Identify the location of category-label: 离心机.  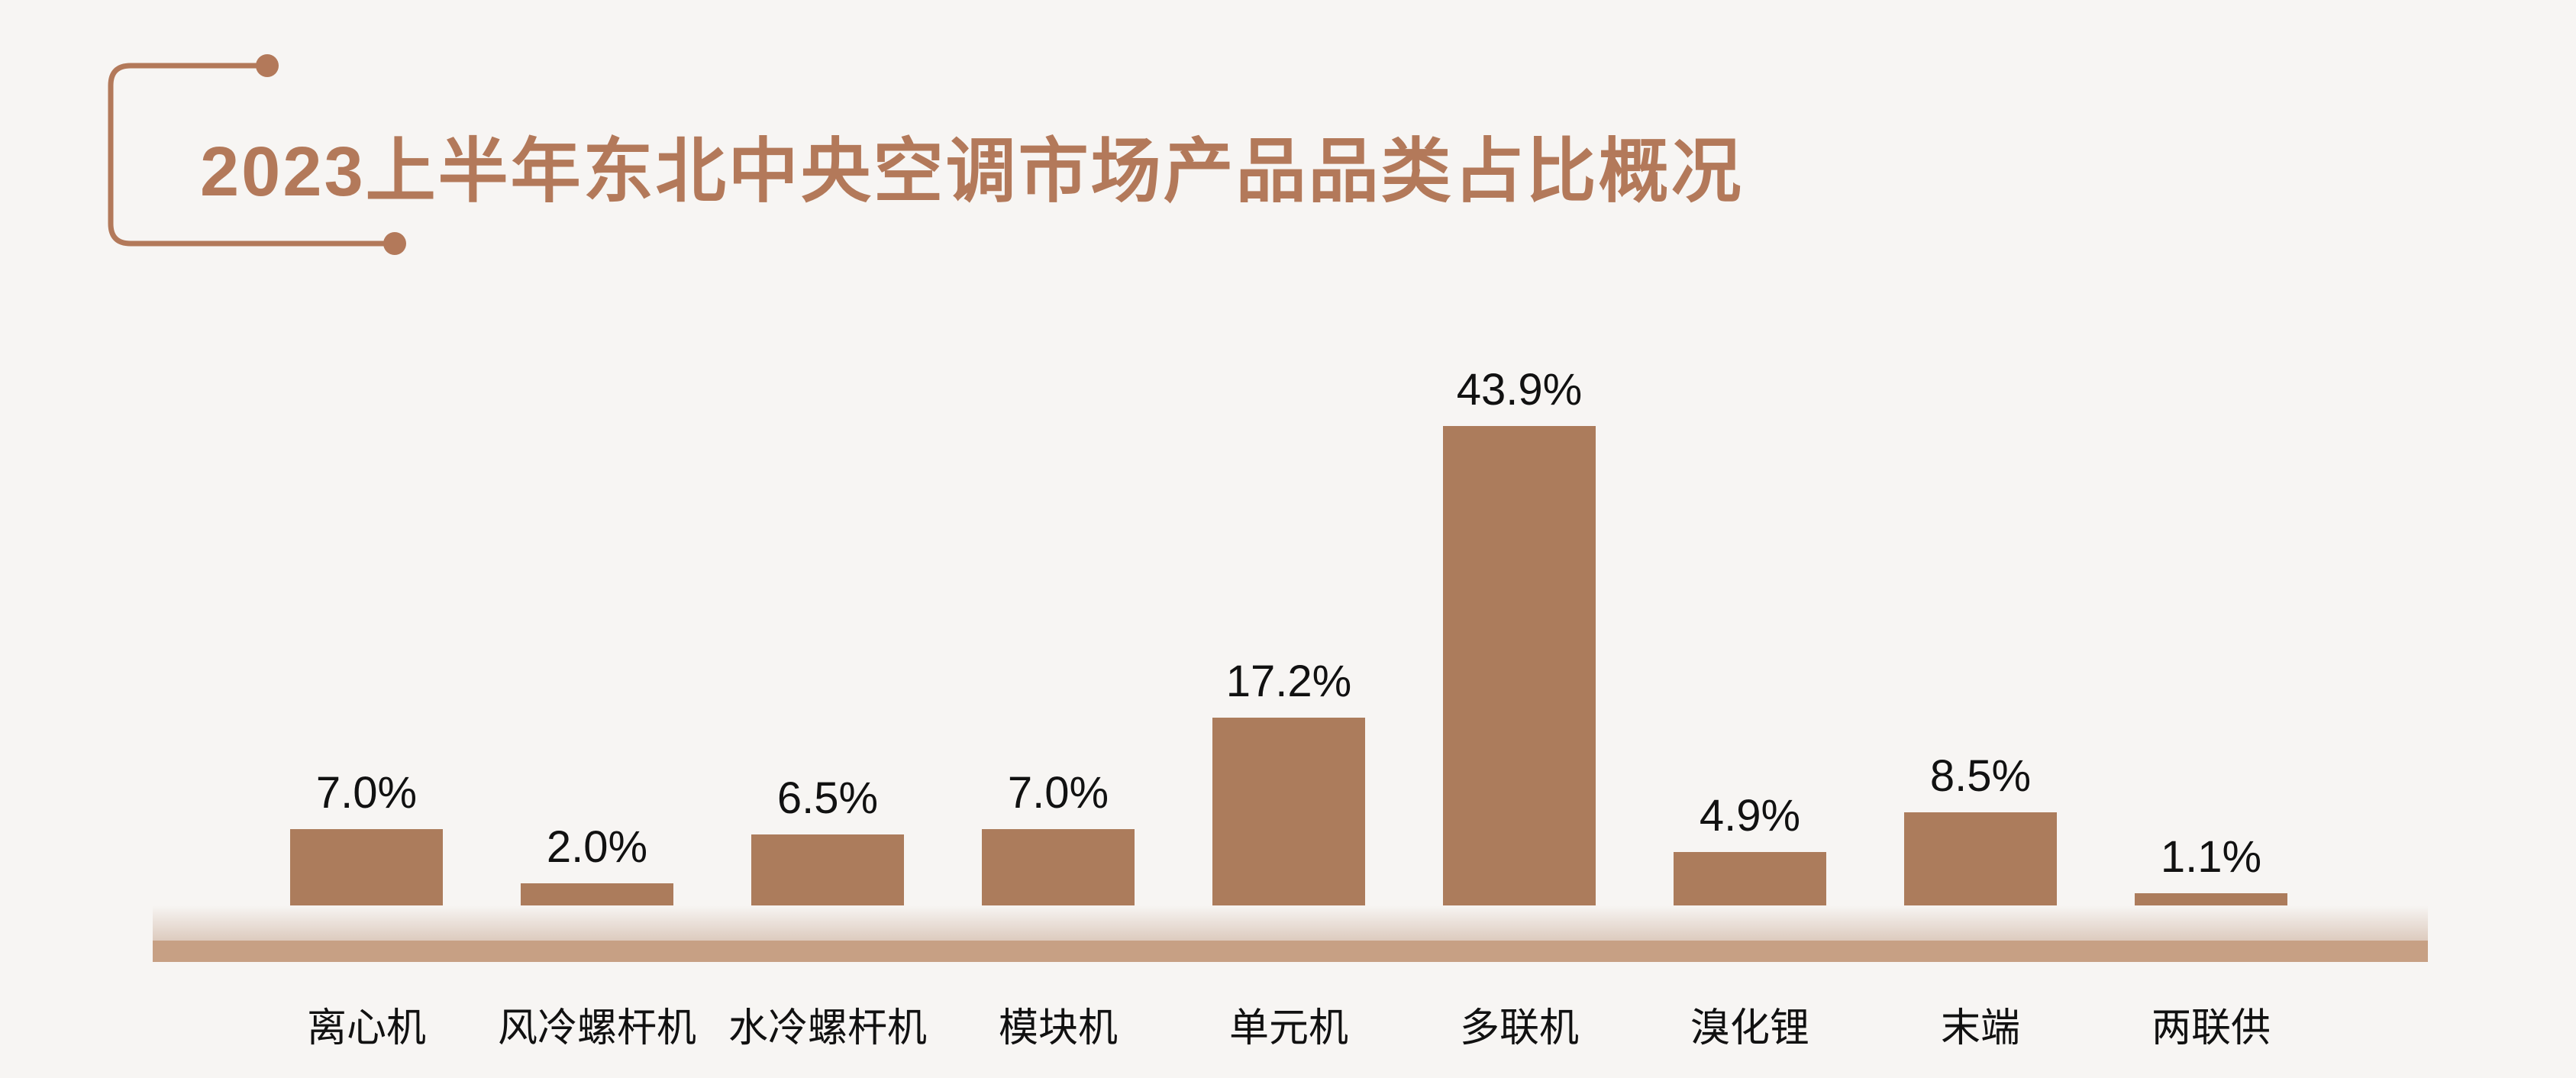
(366, 1028).